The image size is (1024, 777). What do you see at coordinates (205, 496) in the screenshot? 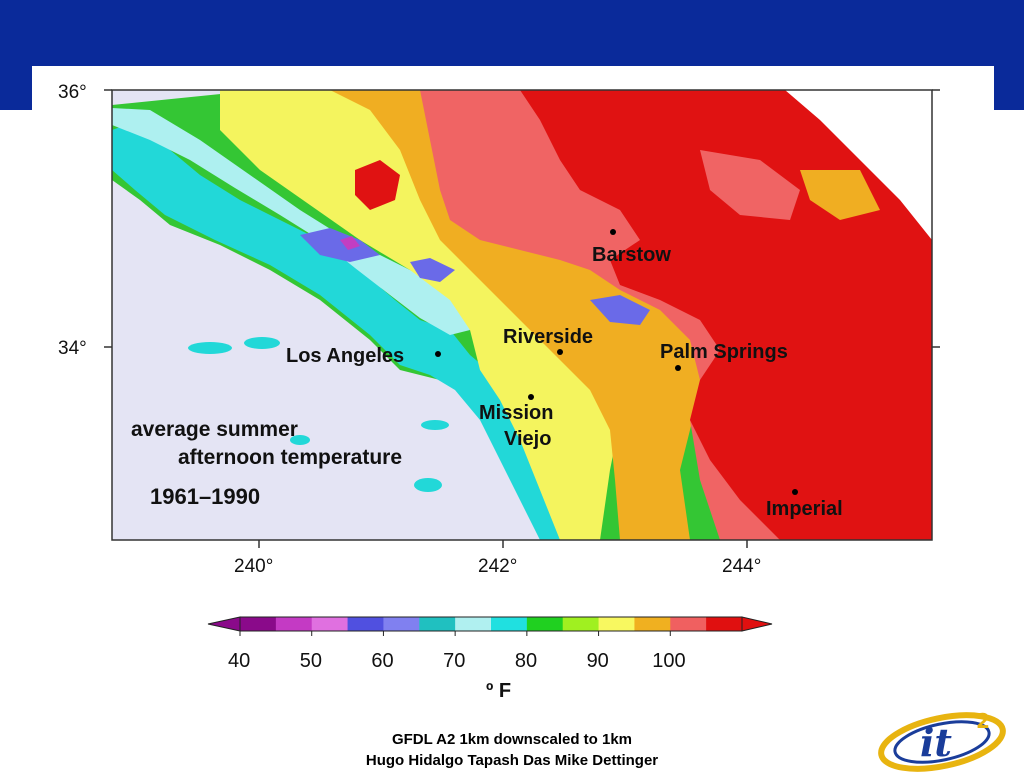
I see `period-label: 1961–1990` at bounding box center [205, 496].